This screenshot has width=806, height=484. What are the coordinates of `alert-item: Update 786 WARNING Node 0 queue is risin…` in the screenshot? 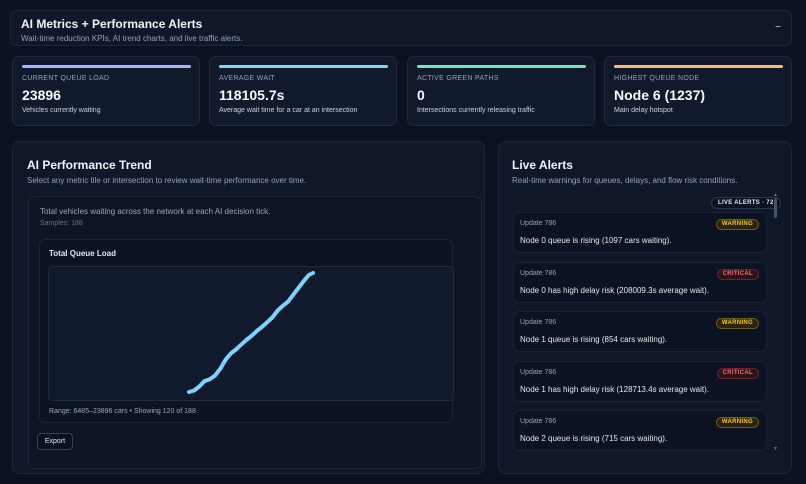 It's located at (640, 232).